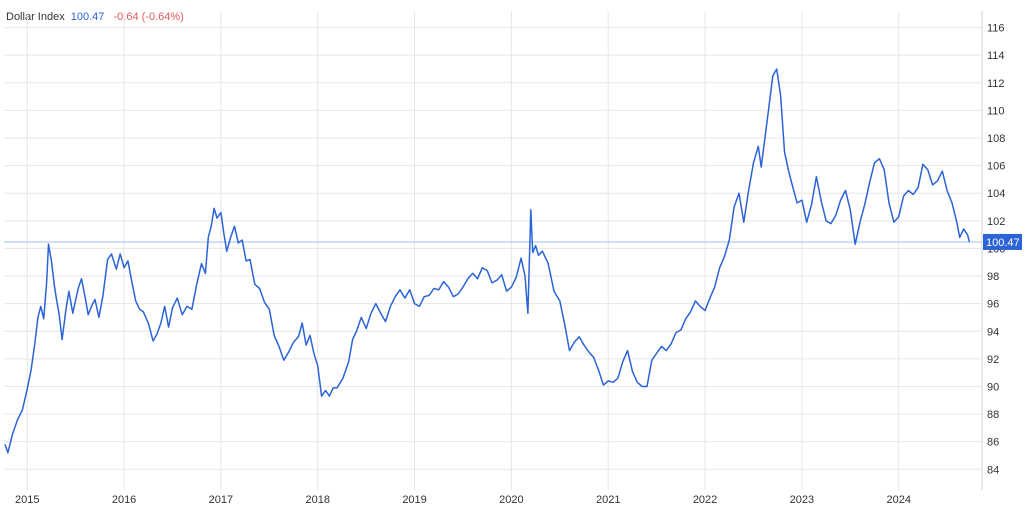 The width and height of the screenshot is (1024, 510). What do you see at coordinates (996, 29) in the screenshot?
I see `y-tick-label: 116` at bounding box center [996, 29].